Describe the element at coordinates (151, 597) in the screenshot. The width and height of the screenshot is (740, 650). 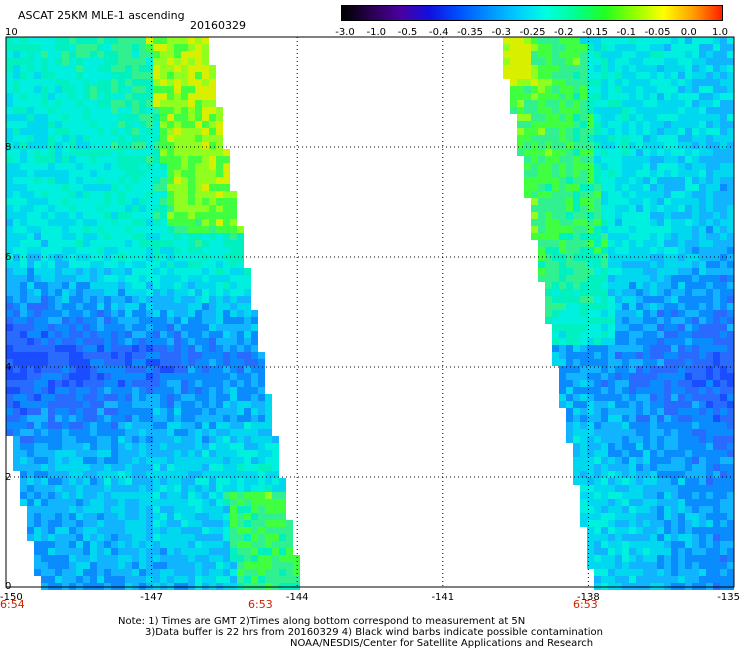
I see `longitude-tick-label: -147` at that location.